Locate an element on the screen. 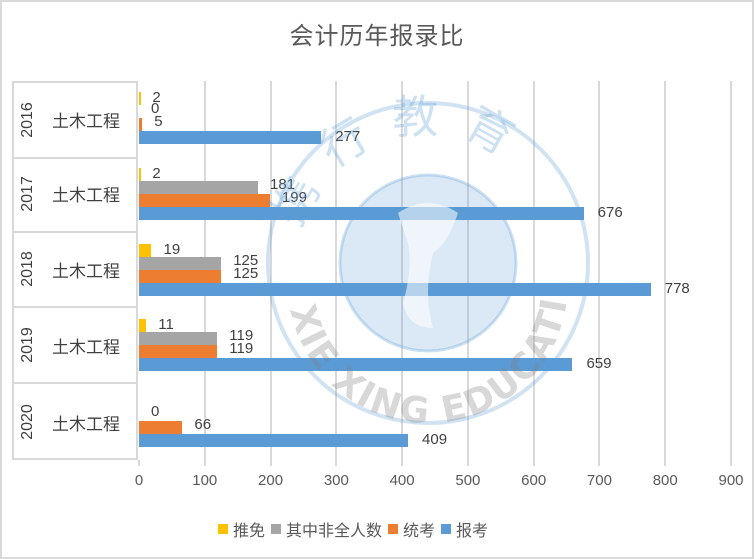 This screenshot has height=559, width=754. data-label: 181 is located at coordinates (283, 184).